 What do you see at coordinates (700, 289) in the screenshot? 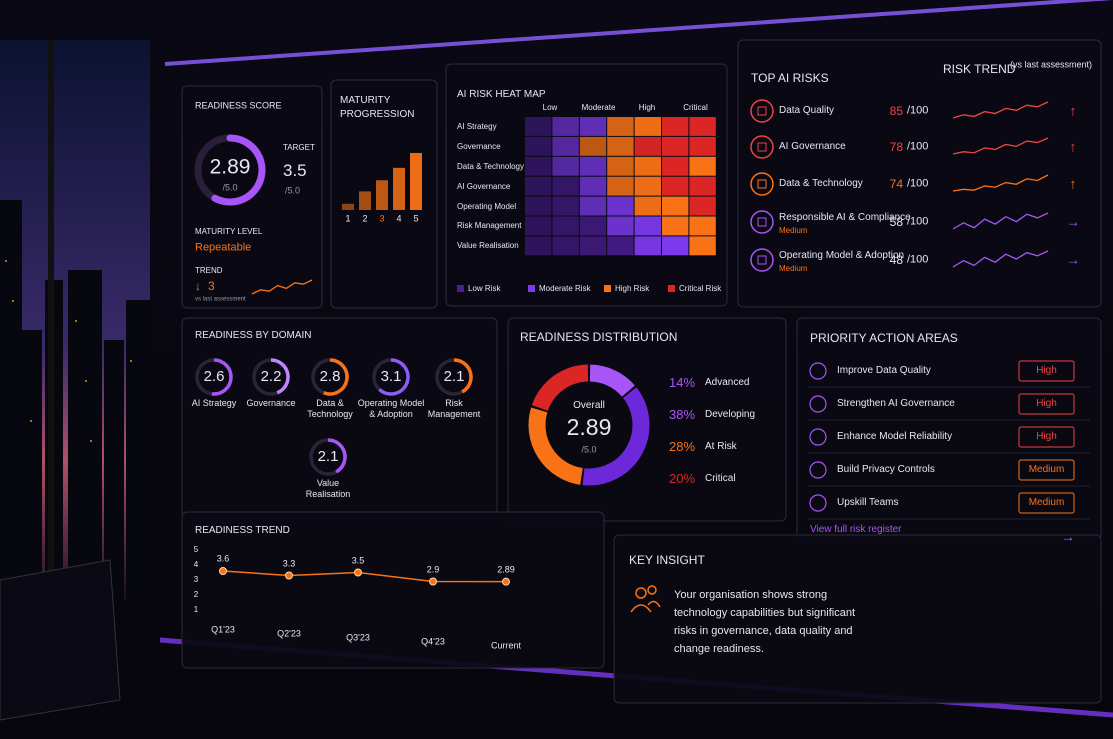
I see `legend-label: Critical Risk` at bounding box center [700, 289].